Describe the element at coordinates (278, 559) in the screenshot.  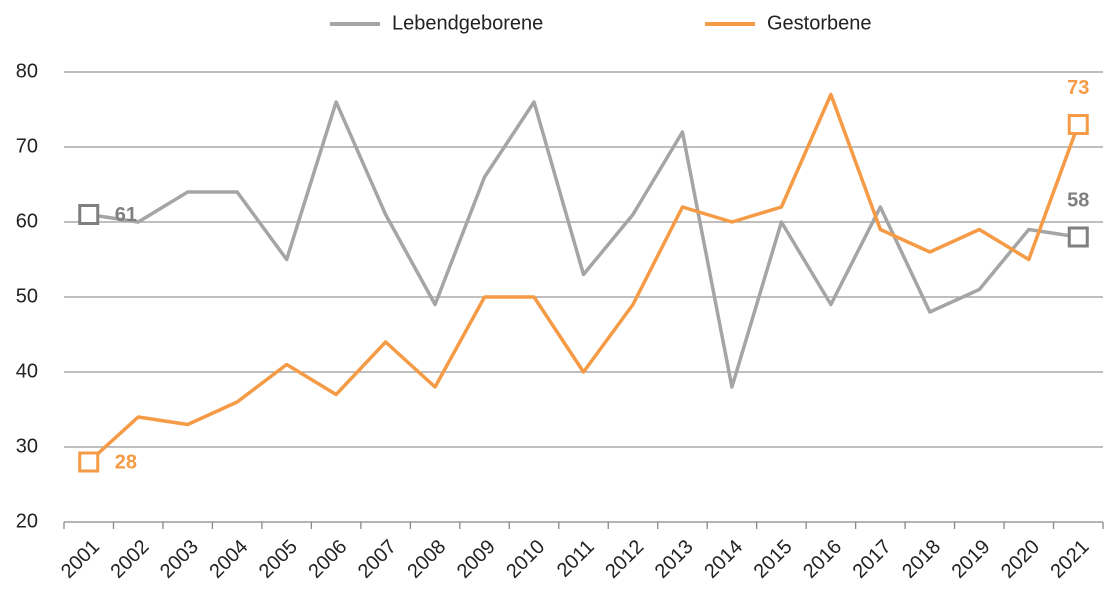
I see `x-tick-label: 2005` at that location.